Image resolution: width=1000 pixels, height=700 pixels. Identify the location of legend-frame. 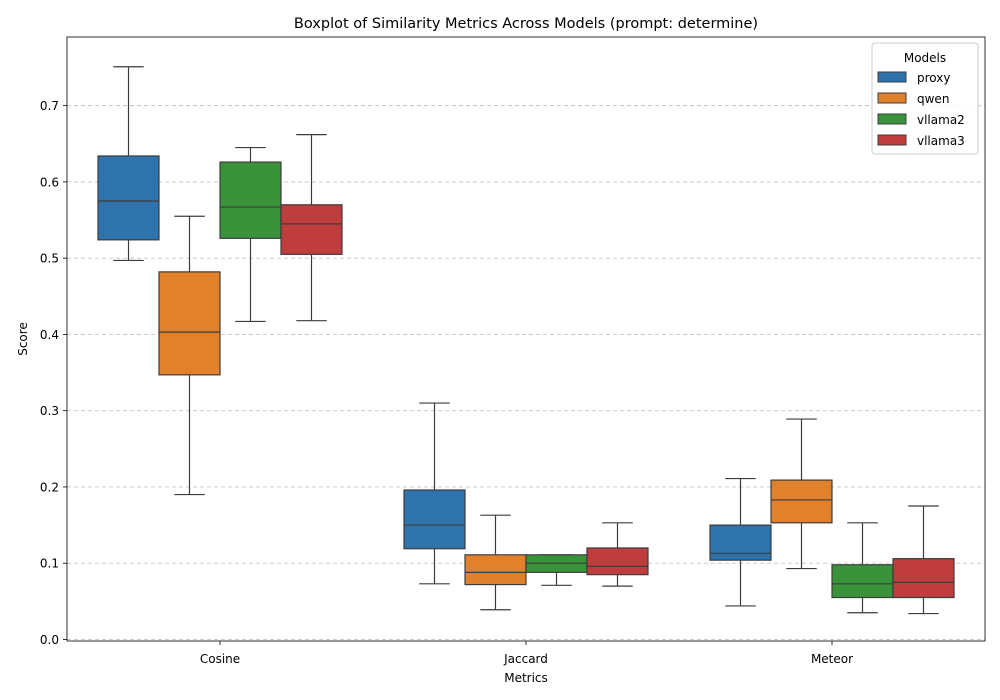
(925, 98).